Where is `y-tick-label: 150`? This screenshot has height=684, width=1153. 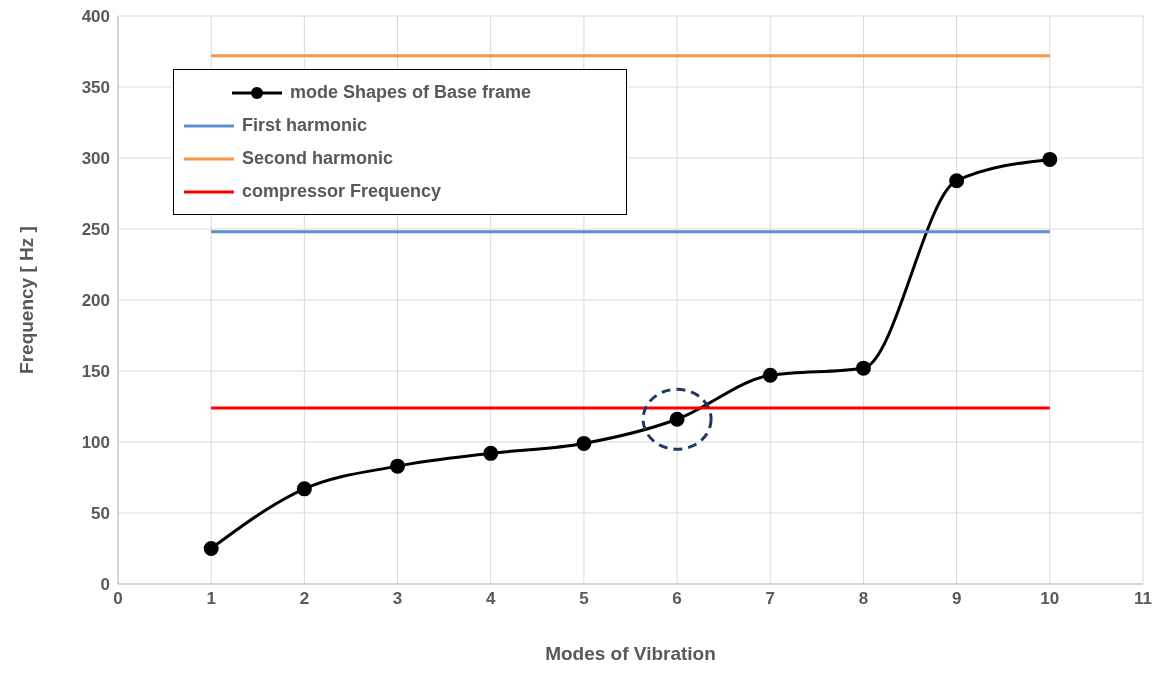
y-tick-label: 150 is located at coordinates (95, 372).